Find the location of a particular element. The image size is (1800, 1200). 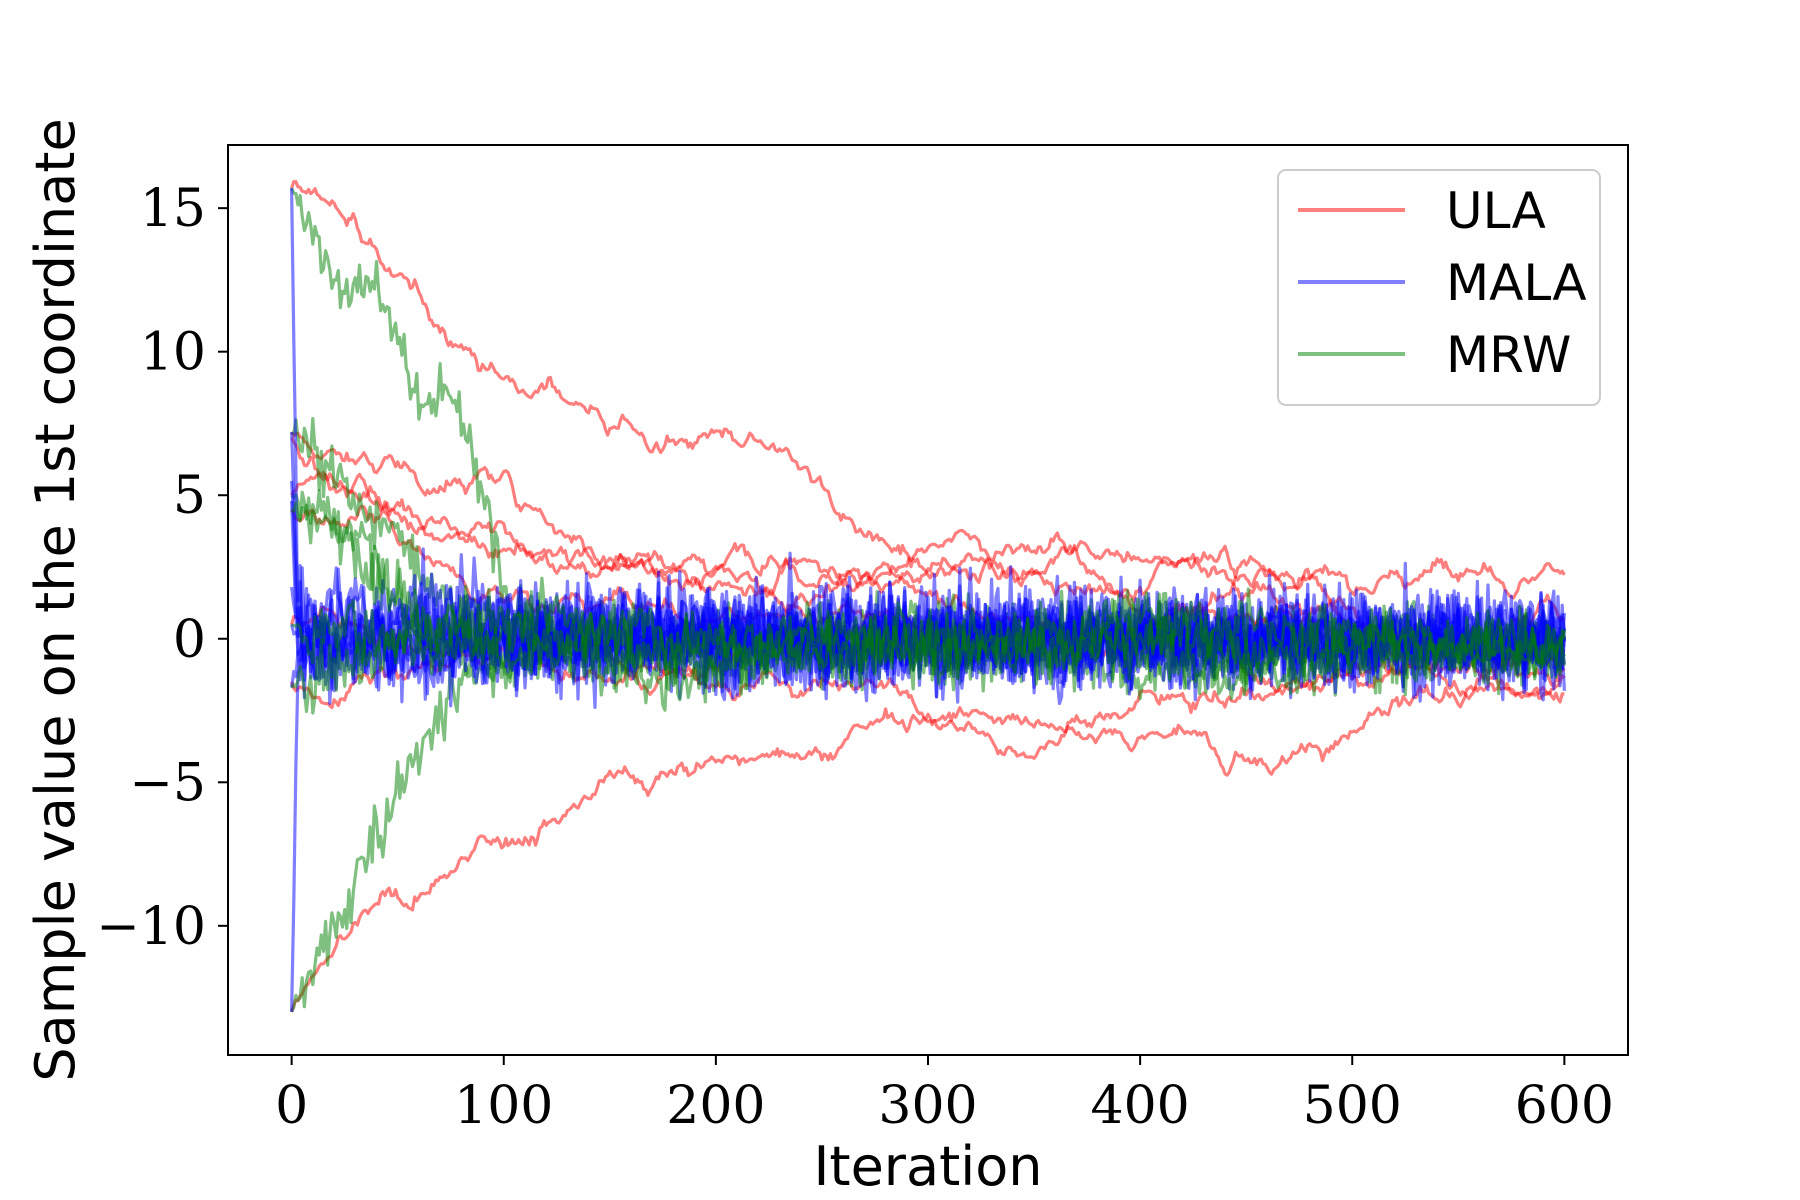

x-tick-label: 400 is located at coordinates (1139, 1106).